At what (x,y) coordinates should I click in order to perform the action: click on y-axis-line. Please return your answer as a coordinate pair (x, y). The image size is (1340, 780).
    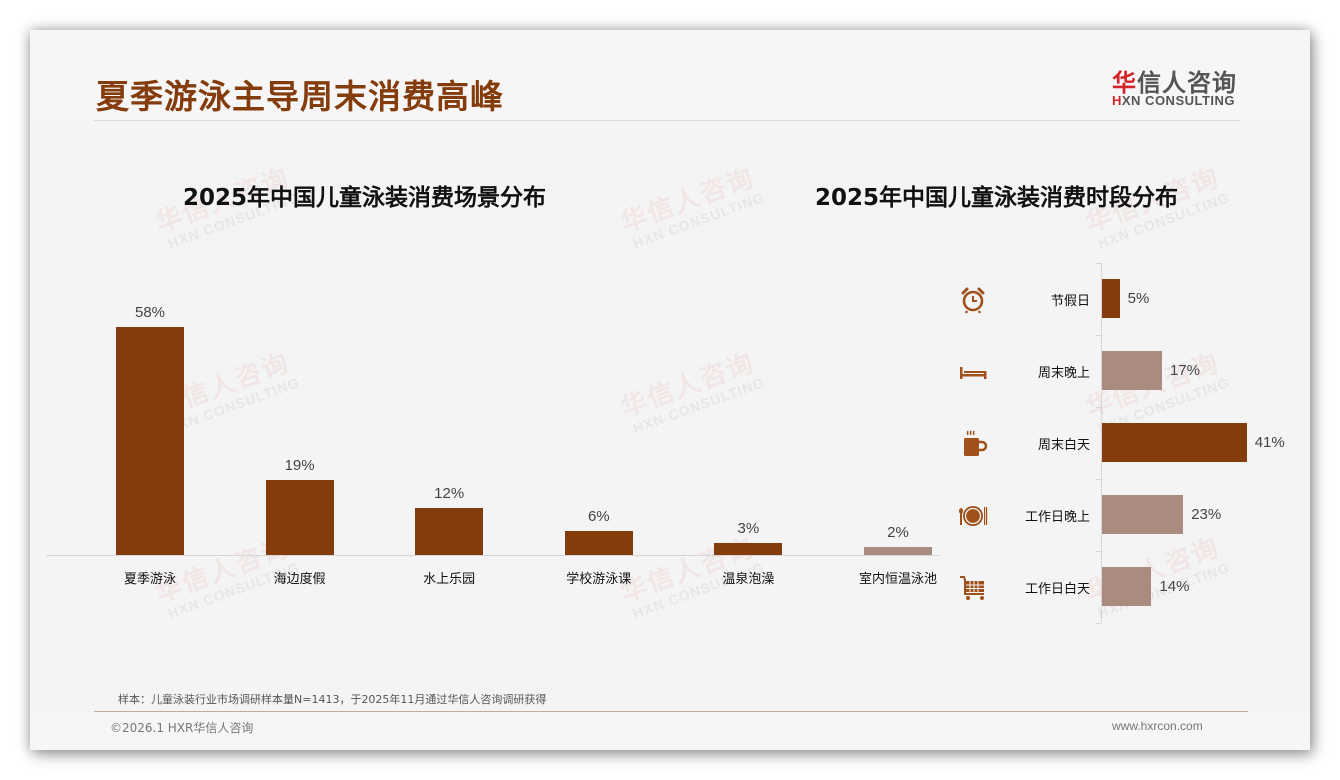
    Looking at the image, I should click on (1101, 443).